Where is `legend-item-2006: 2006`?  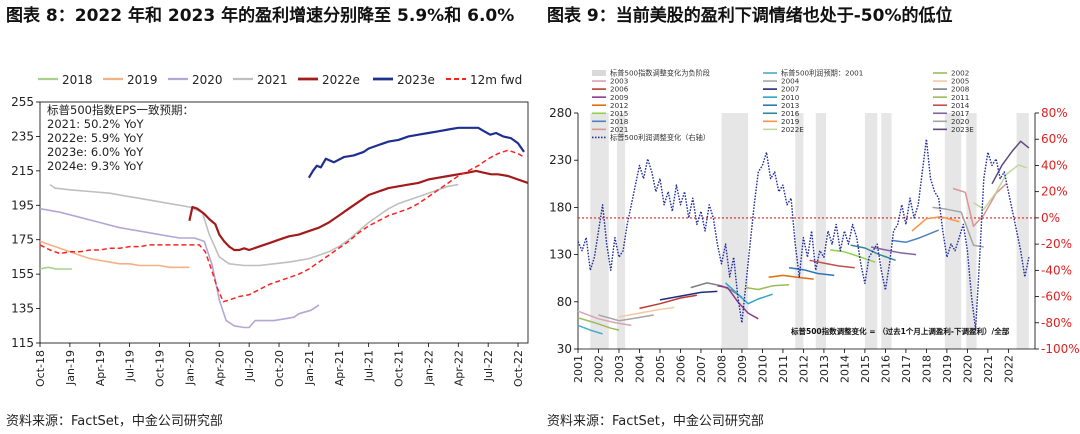 legend-item-2006: 2006 is located at coordinates (610, 89).